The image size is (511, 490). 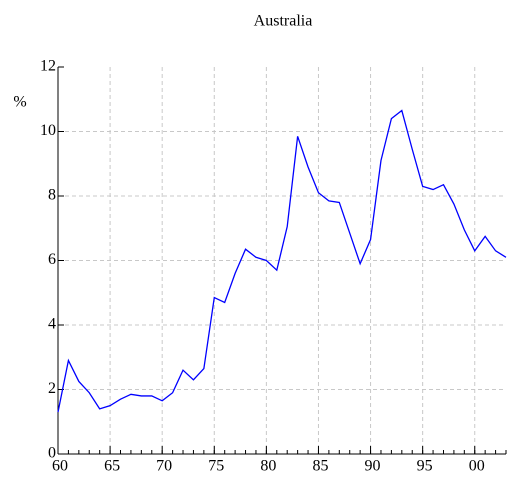 What do you see at coordinates (216, 466) in the screenshot?
I see `x-tick-label: 75` at bounding box center [216, 466].